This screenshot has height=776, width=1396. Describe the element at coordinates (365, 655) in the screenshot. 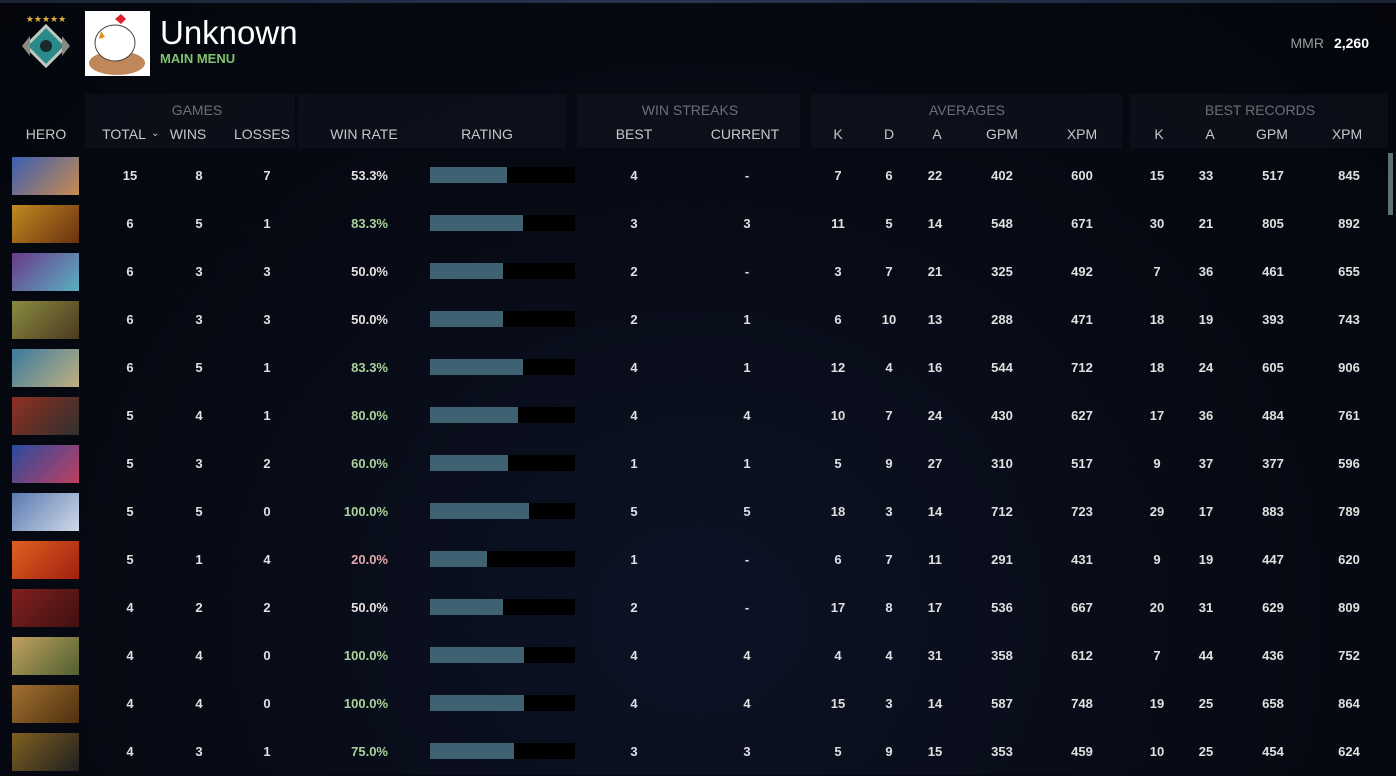

I see `cell-win-rate: 100.0%` at that location.